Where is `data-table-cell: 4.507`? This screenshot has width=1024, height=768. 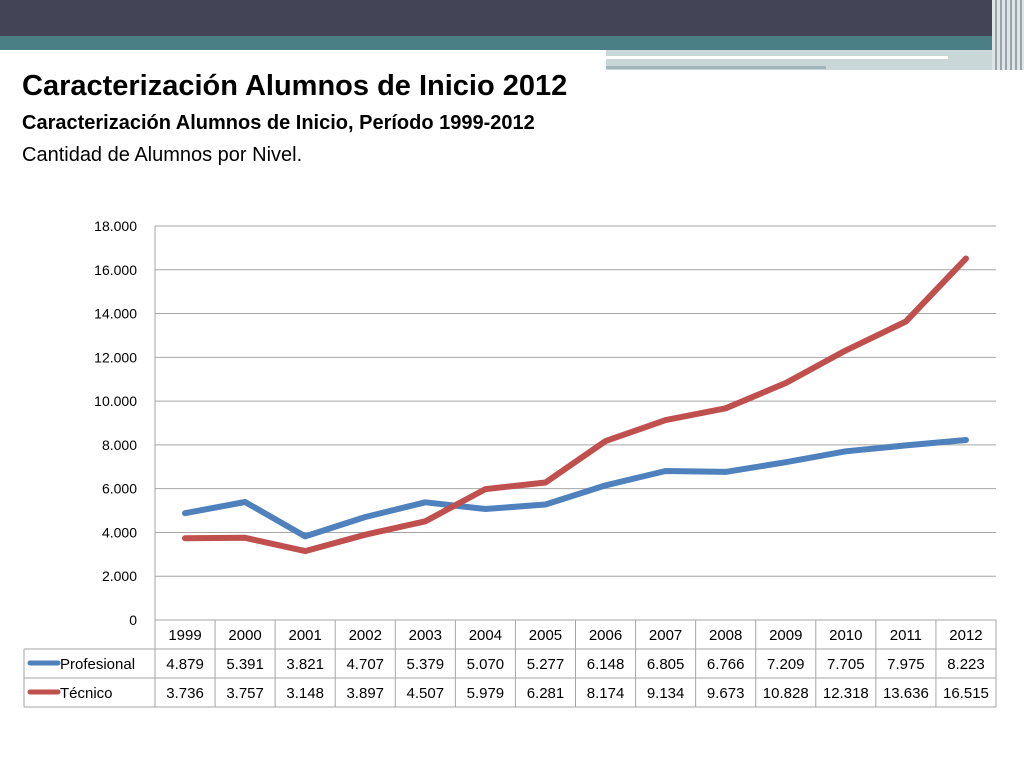 data-table-cell: 4.507 is located at coordinates (426, 693).